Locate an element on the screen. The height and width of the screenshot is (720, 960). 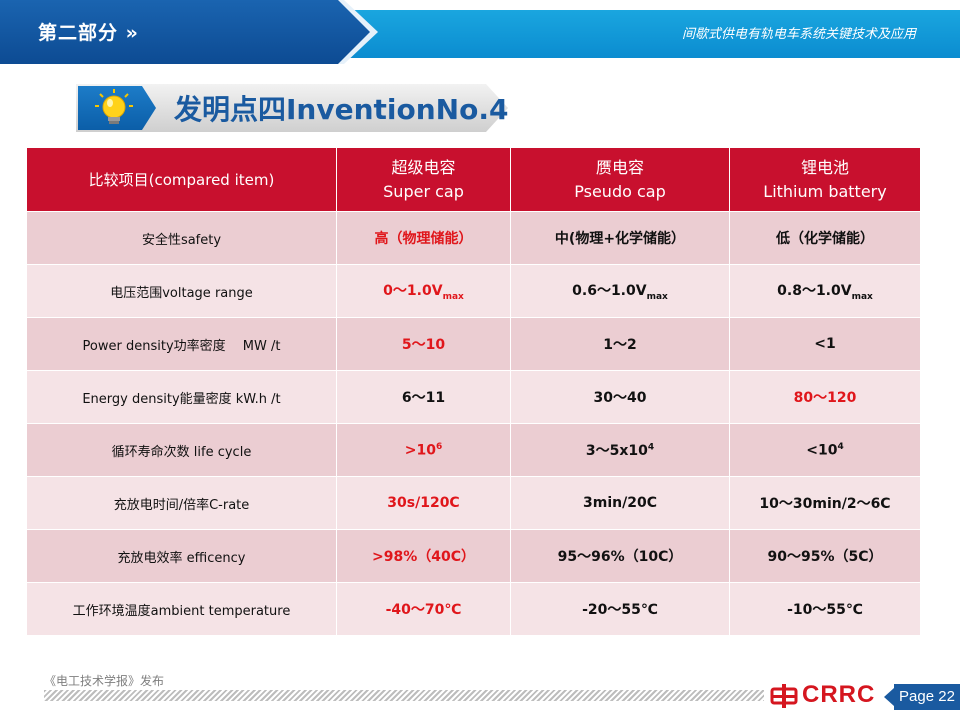
cell-lithium: 低（化学储能） is located at coordinates (825, 238).